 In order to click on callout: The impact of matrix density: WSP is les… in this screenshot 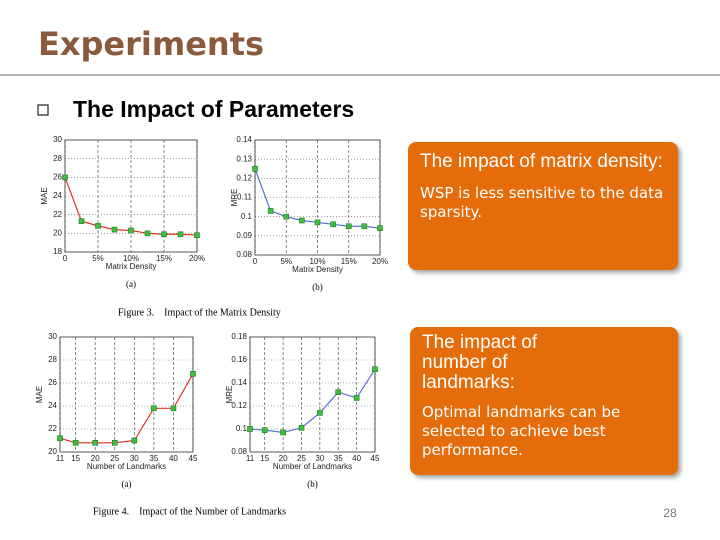, I will do `click(543, 206)`.